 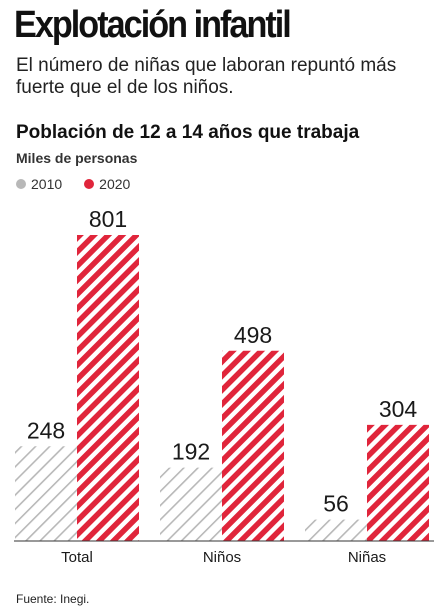 What do you see at coordinates (222, 557) in the screenshot?
I see `category-label-ninos: Niños` at bounding box center [222, 557].